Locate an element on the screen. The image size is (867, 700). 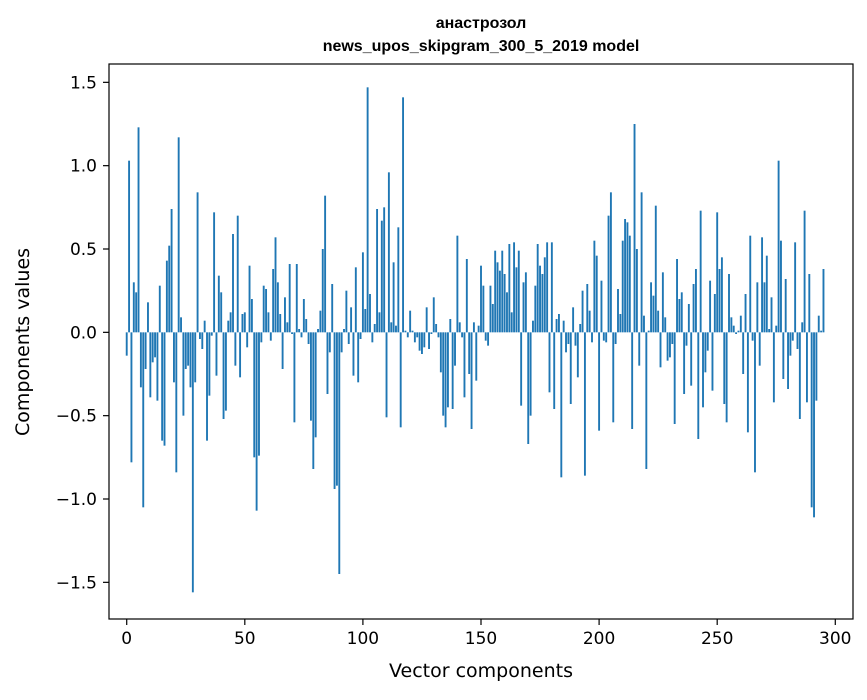
y-axis-label: Components values is located at coordinates (23, 342).